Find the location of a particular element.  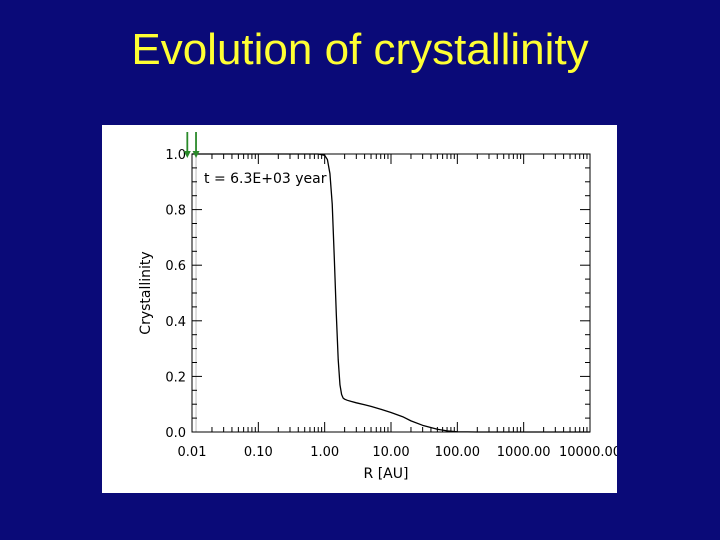

x-tick-label: 10000.00 is located at coordinates (588, 452).